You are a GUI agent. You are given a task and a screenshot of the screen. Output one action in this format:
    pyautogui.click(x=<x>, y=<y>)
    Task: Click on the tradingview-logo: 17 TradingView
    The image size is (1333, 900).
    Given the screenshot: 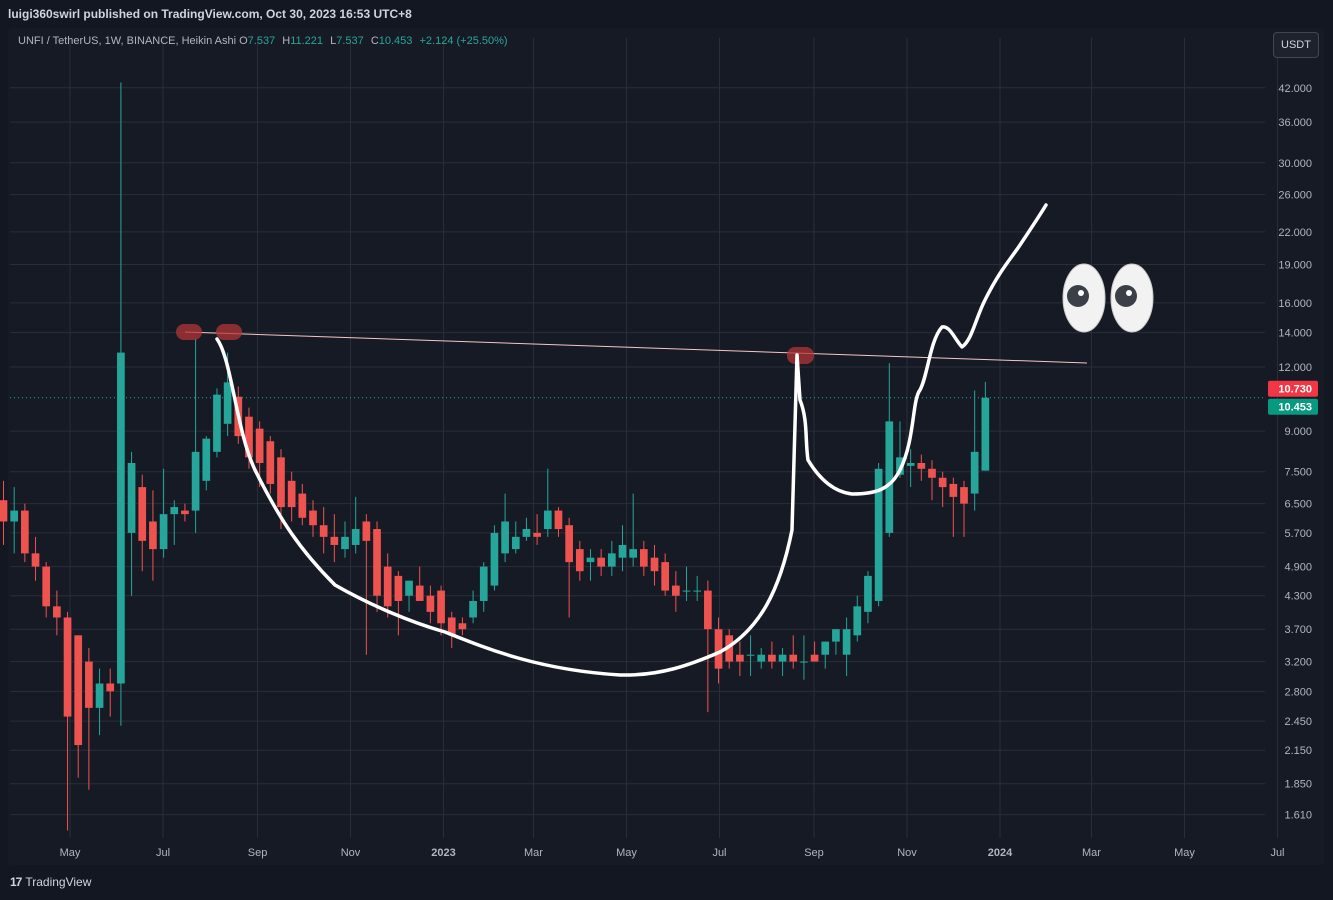 What is the action you would take?
    pyautogui.click(x=50, y=882)
    